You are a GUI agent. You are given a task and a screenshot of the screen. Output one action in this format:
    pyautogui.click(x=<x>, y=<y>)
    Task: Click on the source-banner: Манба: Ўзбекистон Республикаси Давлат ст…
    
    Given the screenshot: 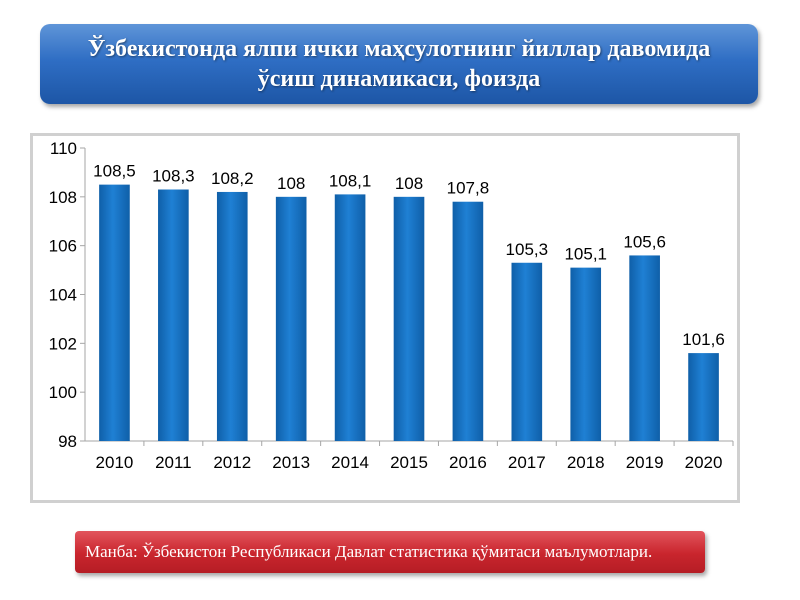 What is the action you would take?
    pyautogui.click(x=390, y=552)
    